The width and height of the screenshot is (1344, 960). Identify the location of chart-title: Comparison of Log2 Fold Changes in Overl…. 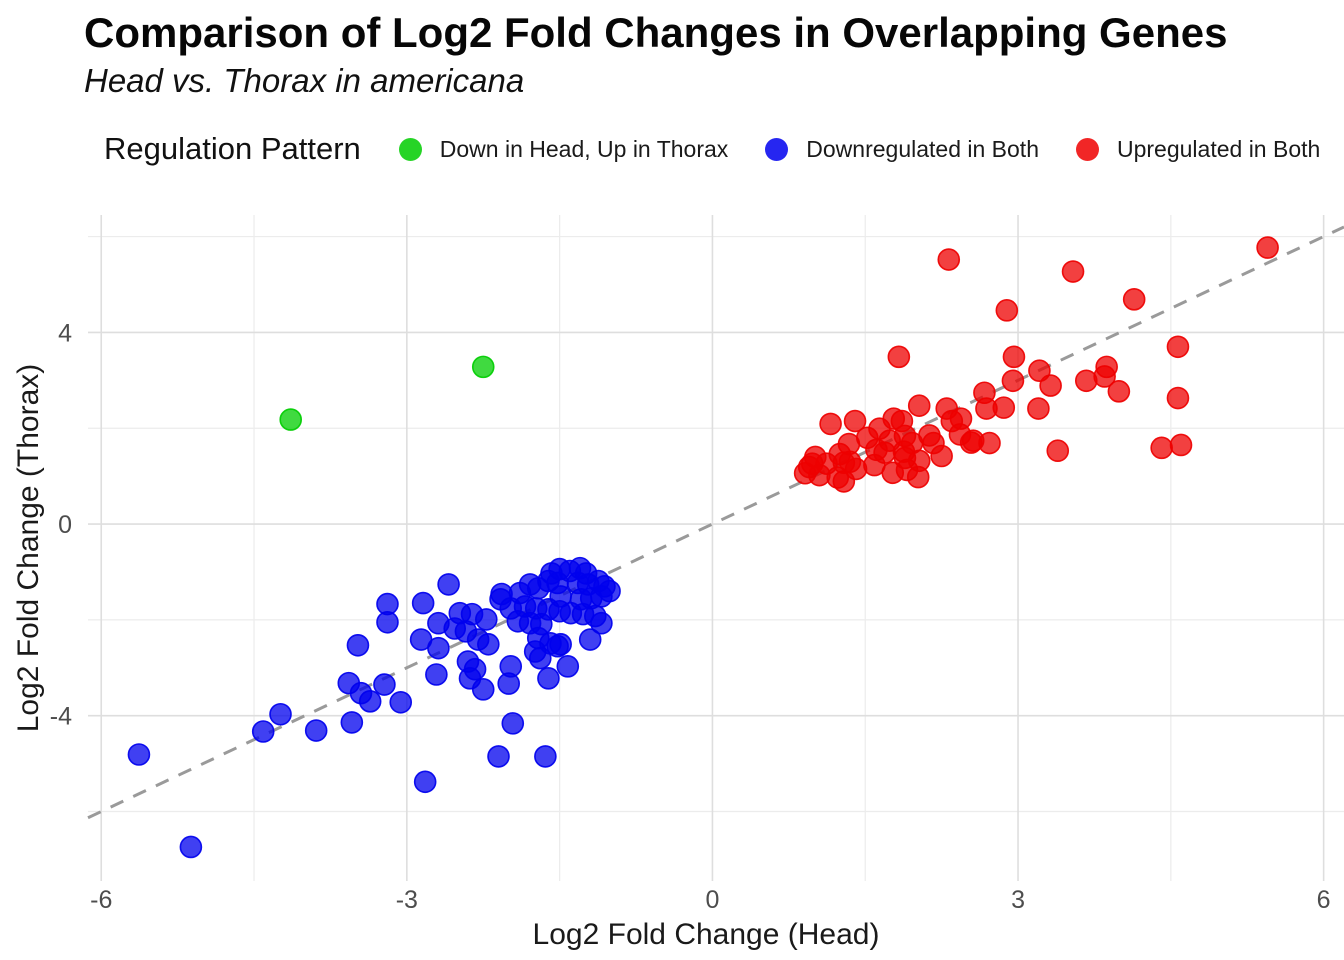
(656, 32).